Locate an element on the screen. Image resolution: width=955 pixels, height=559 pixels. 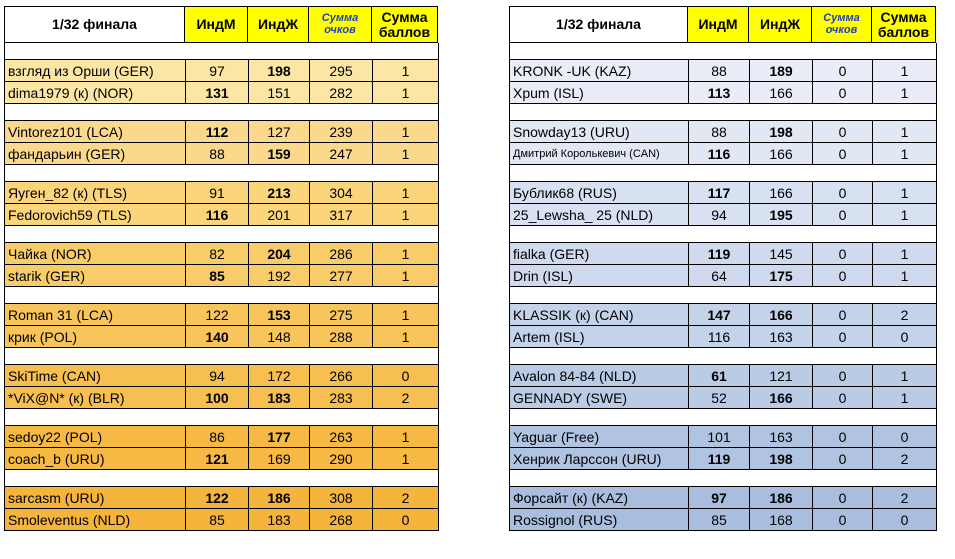
ind-m-cell: 112 is located at coordinates (217, 132).